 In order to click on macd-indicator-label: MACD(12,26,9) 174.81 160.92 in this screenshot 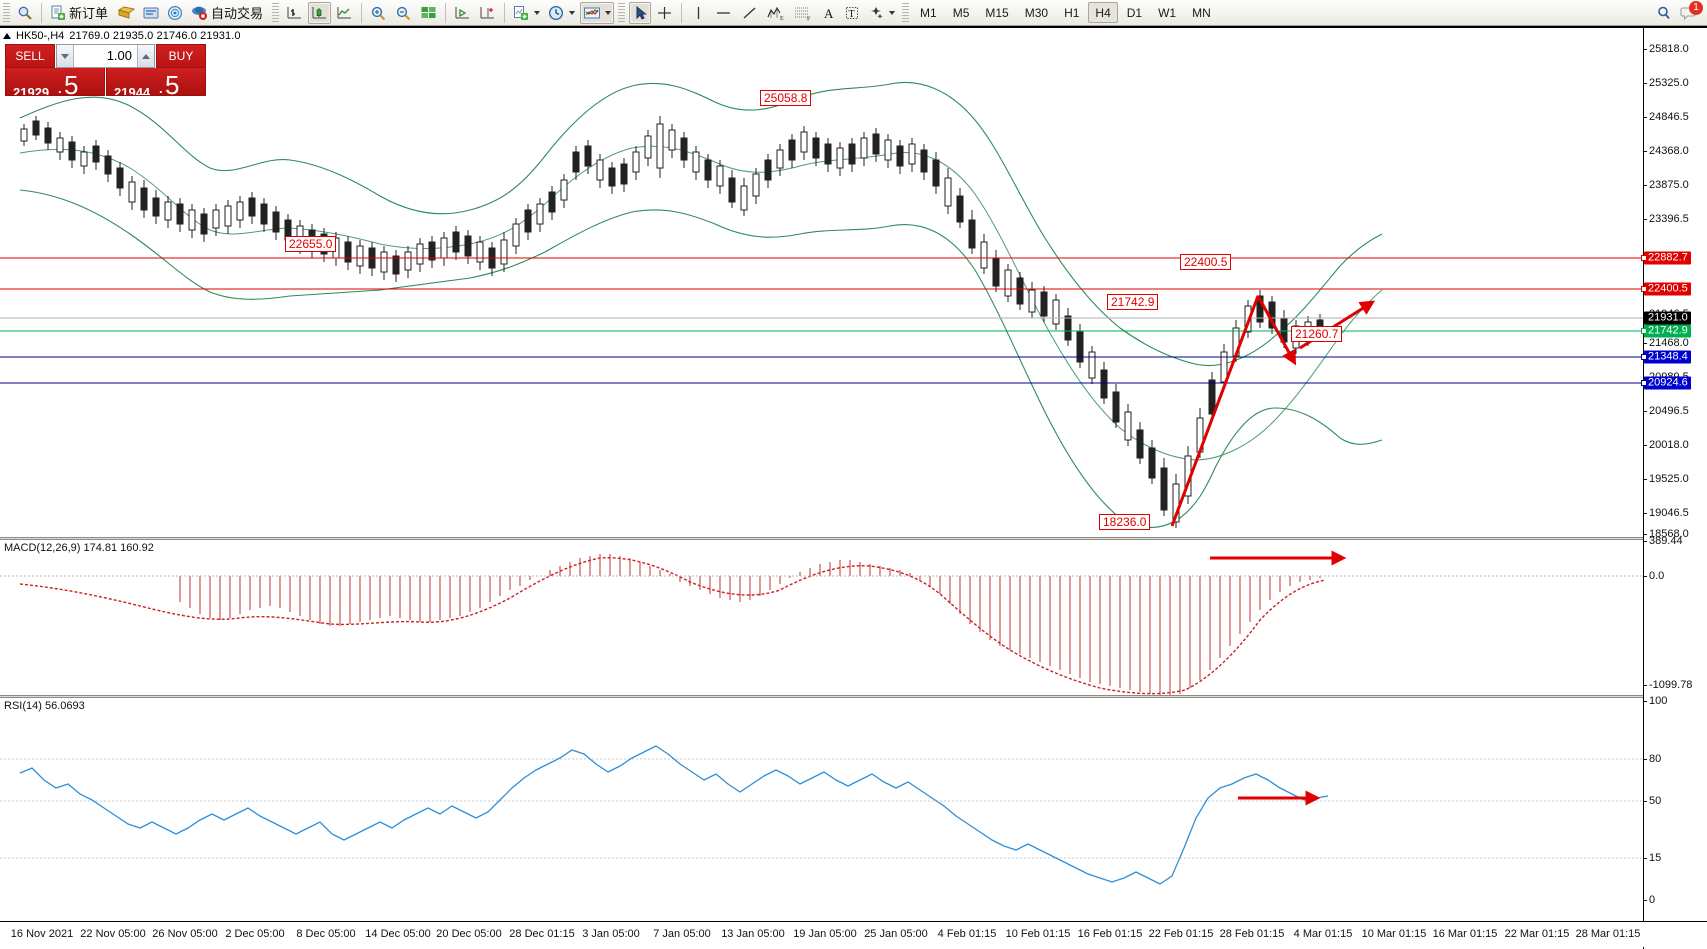, I will do `click(79, 548)`.